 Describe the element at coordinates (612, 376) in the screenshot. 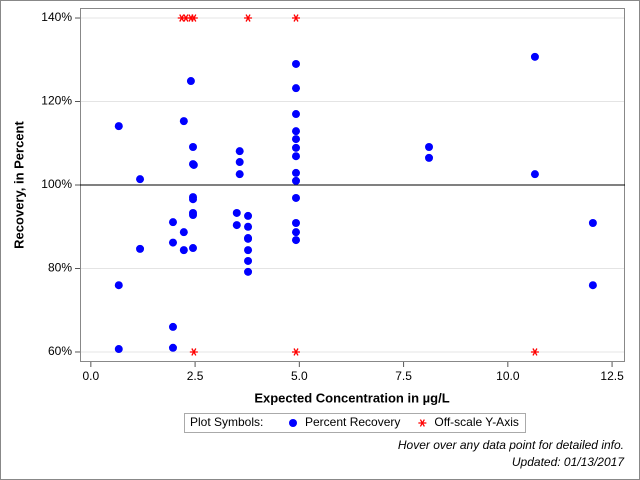

I see `x-tick-label: 12.5` at that location.